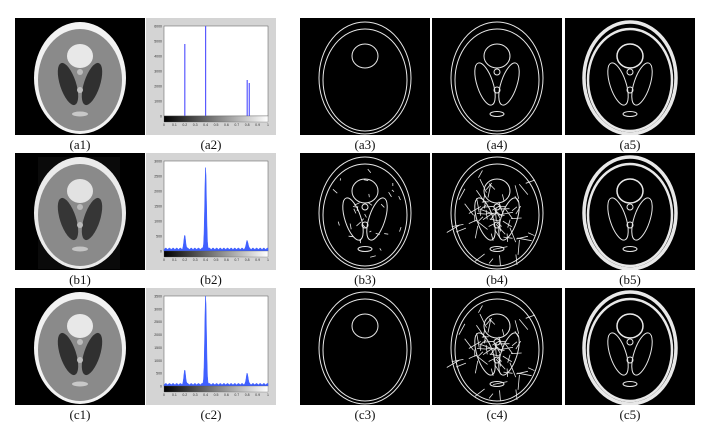 The image size is (707, 430). I want to click on panel-a5, so click(630, 76).